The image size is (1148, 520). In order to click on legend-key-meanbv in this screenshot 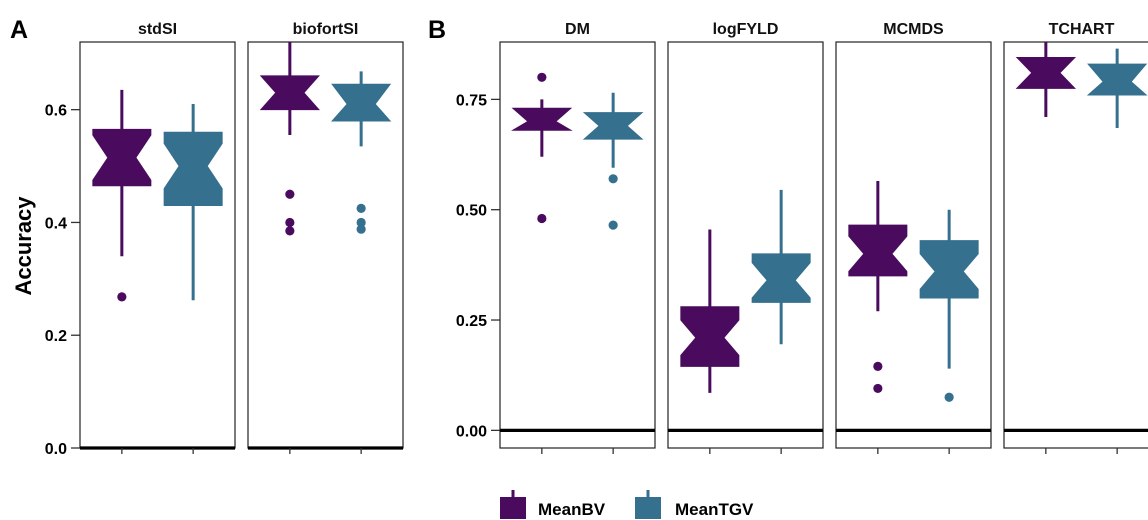, I will do `click(513, 504)`.